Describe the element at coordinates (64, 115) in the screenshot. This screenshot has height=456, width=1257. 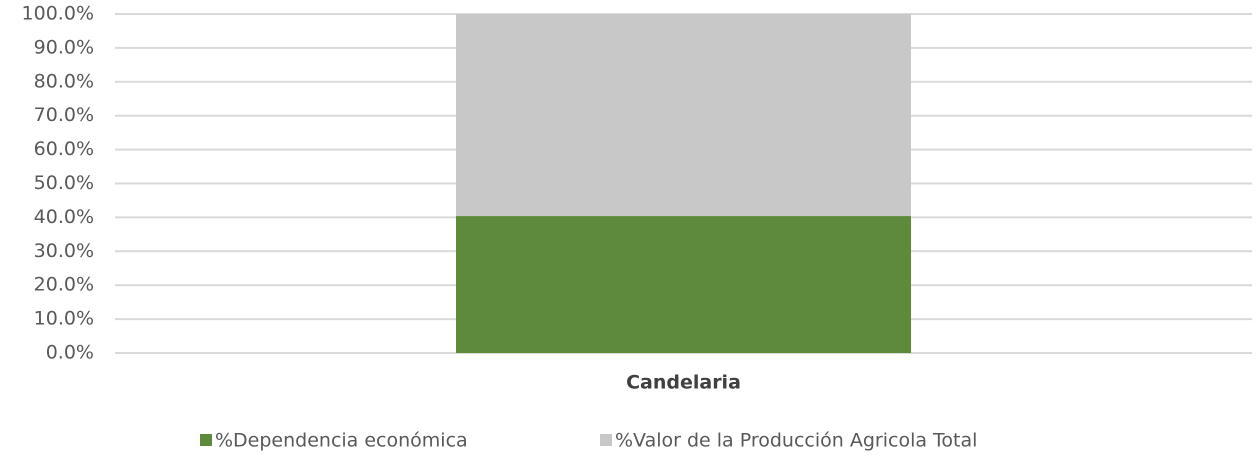
I see `y-tick-label: 70.0%` at that location.